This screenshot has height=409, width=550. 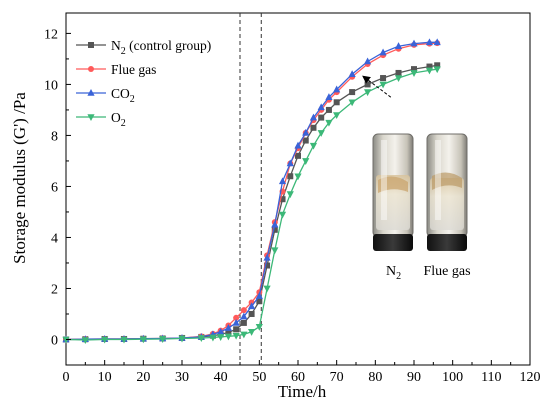 What do you see at coordinates (105, 377) in the screenshot?
I see `x-tick-label: 10` at bounding box center [105, 377].